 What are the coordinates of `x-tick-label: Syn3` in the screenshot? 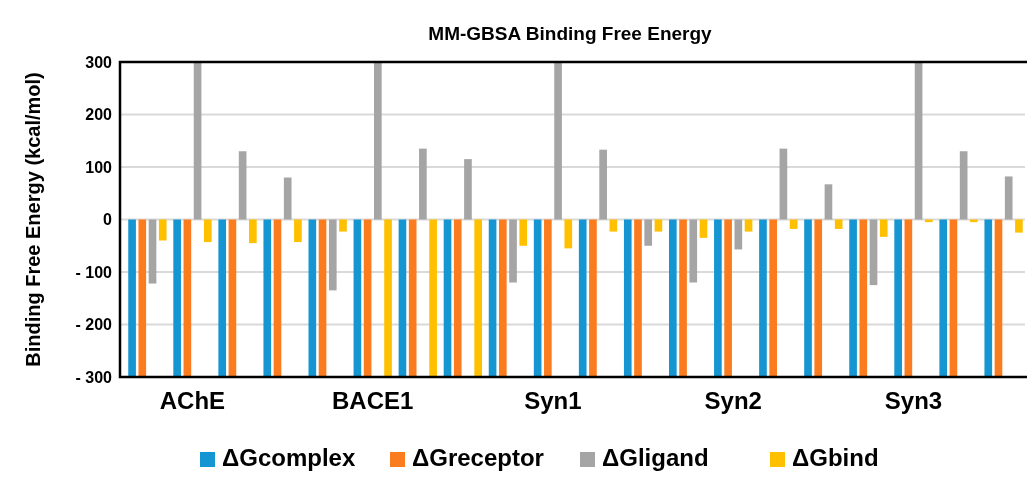 It's located at (913, 400).